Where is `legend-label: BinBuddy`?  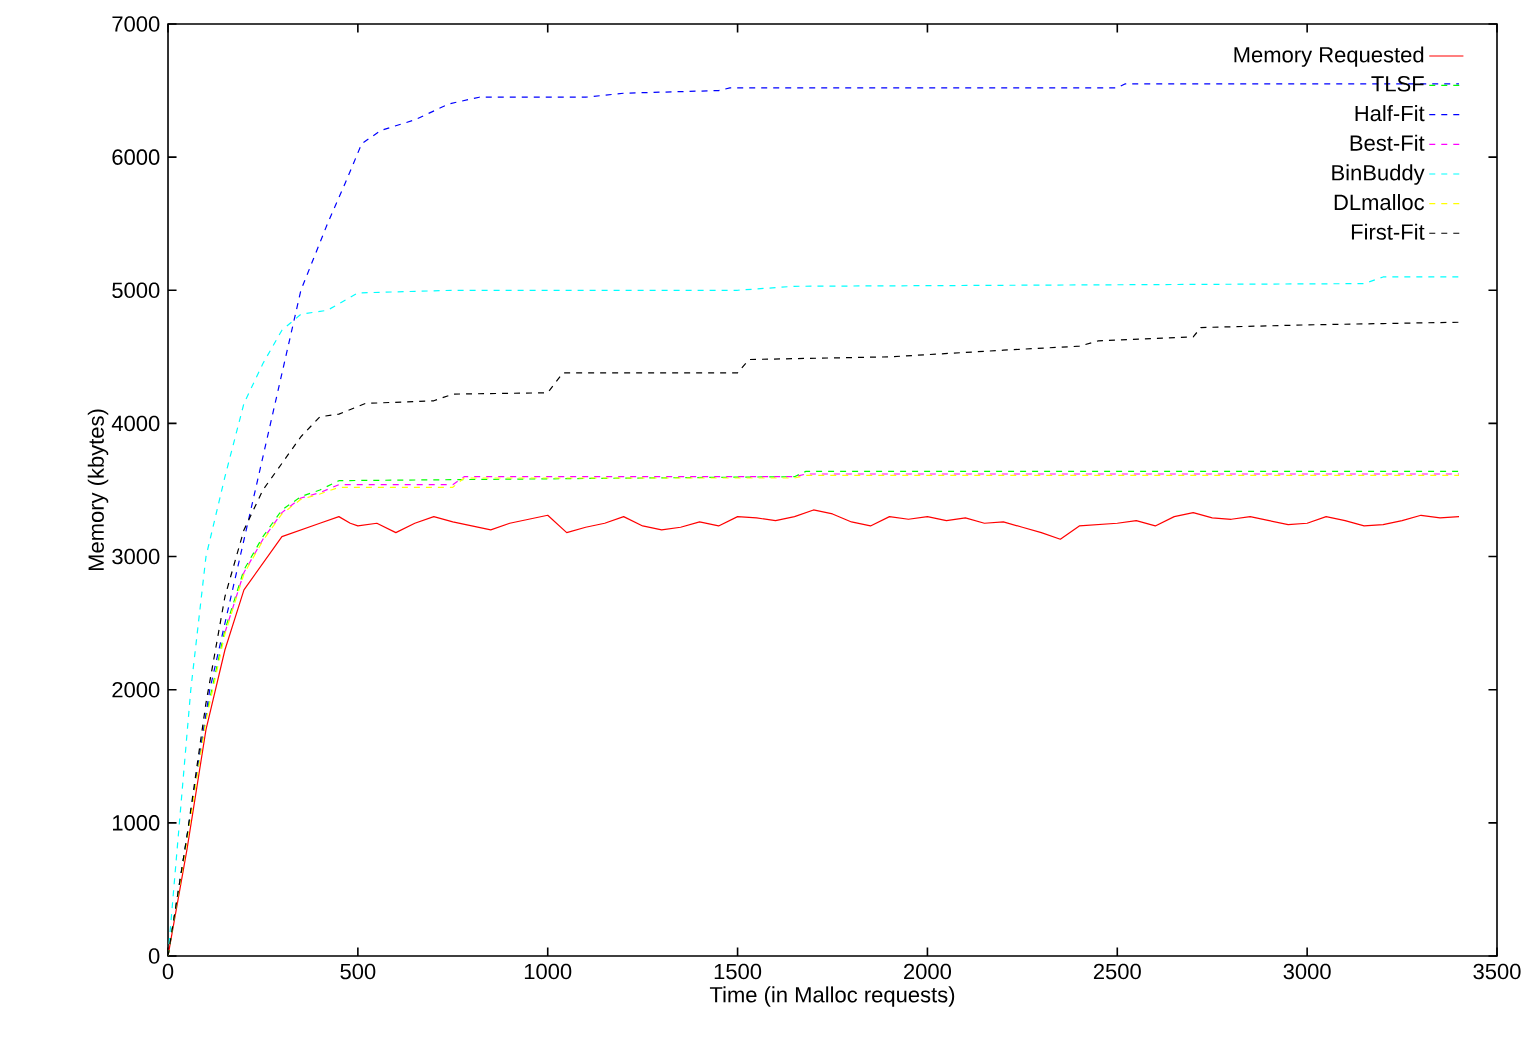 legend-label: BinBuddy is located at coordinates (1378, 174).